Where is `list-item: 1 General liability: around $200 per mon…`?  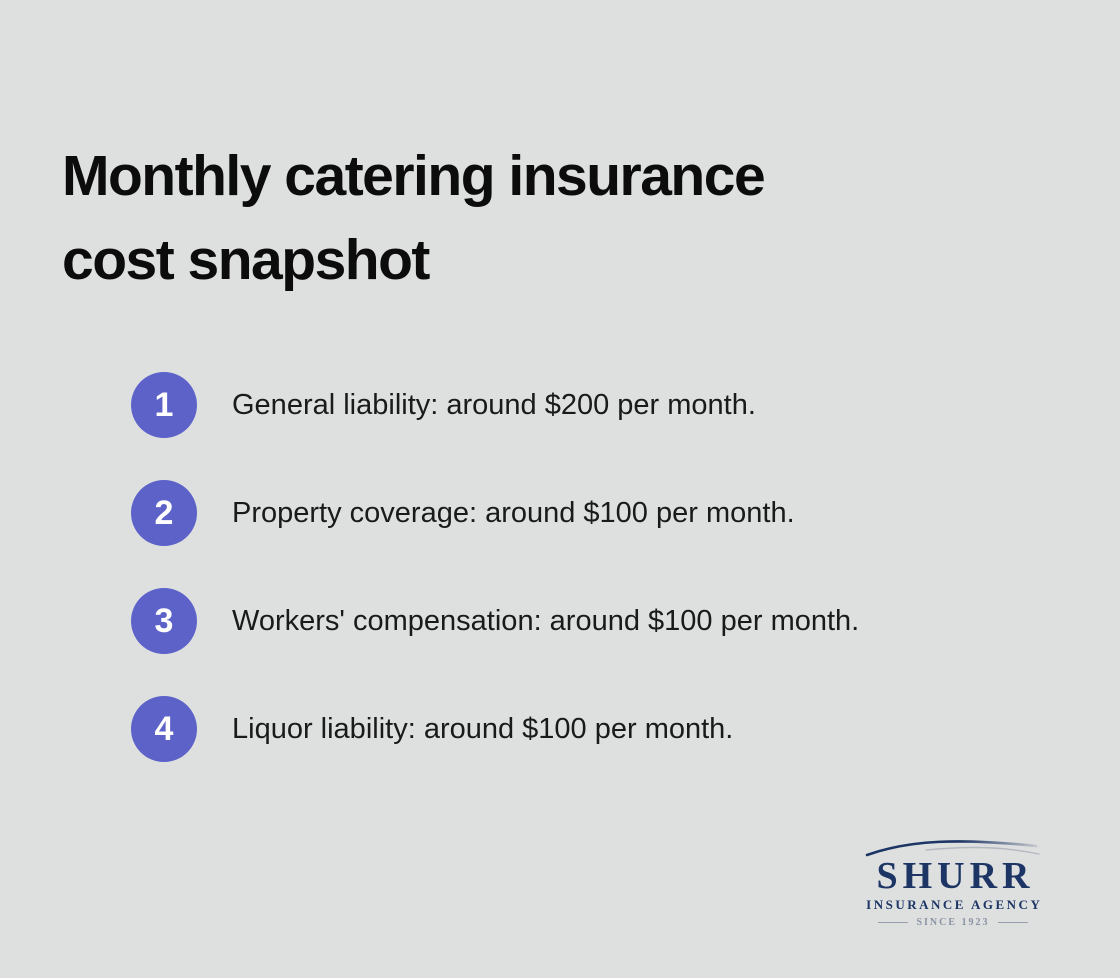 list-item: 1 General liability: around $200 per mon… is located at coordinates (495, 405).